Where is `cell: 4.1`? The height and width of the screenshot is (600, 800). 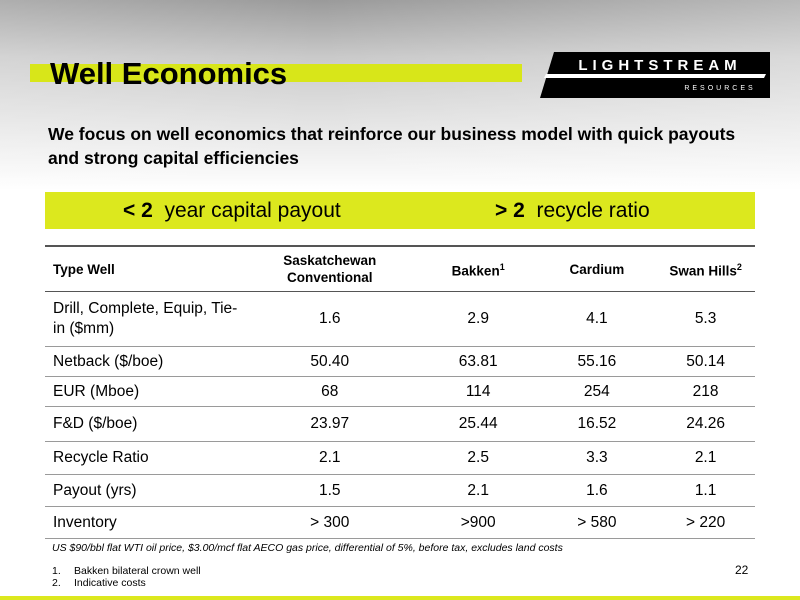 cell: 4.1 is located at coordinates (597, 319).